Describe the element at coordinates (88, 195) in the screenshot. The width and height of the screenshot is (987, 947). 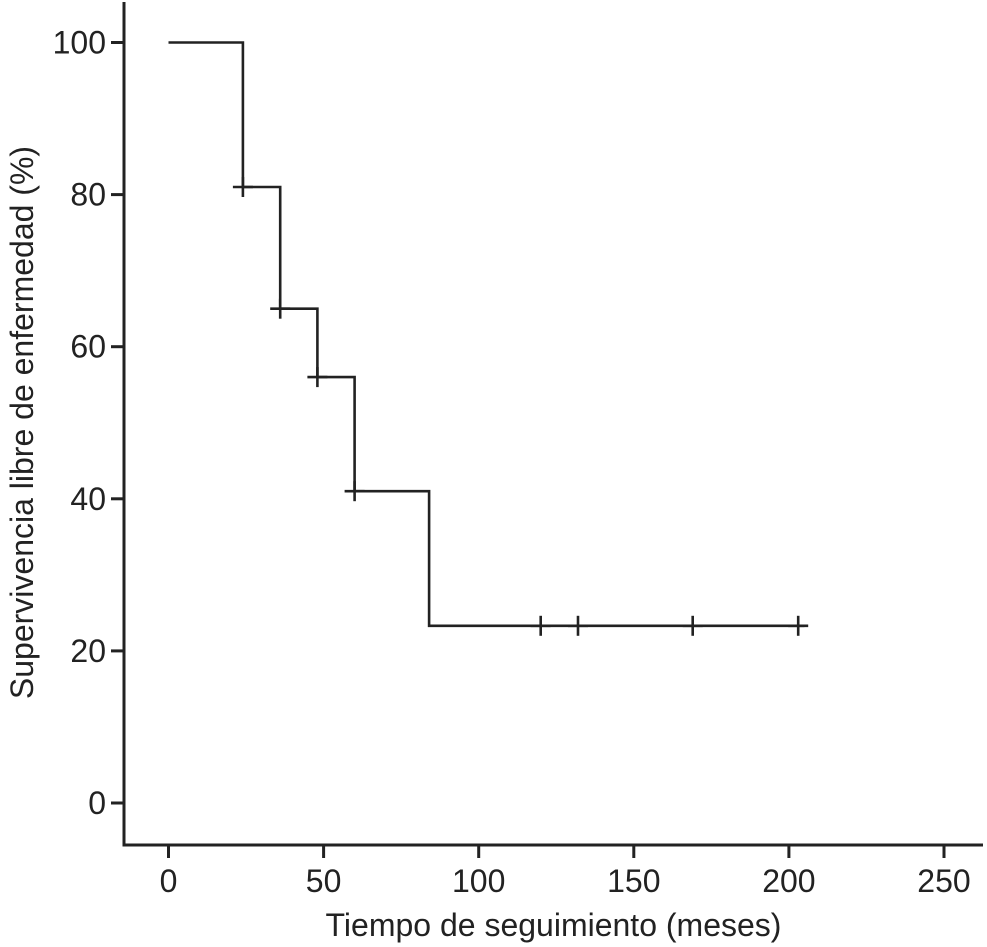
I see `y-tick-label: 80` at that location.